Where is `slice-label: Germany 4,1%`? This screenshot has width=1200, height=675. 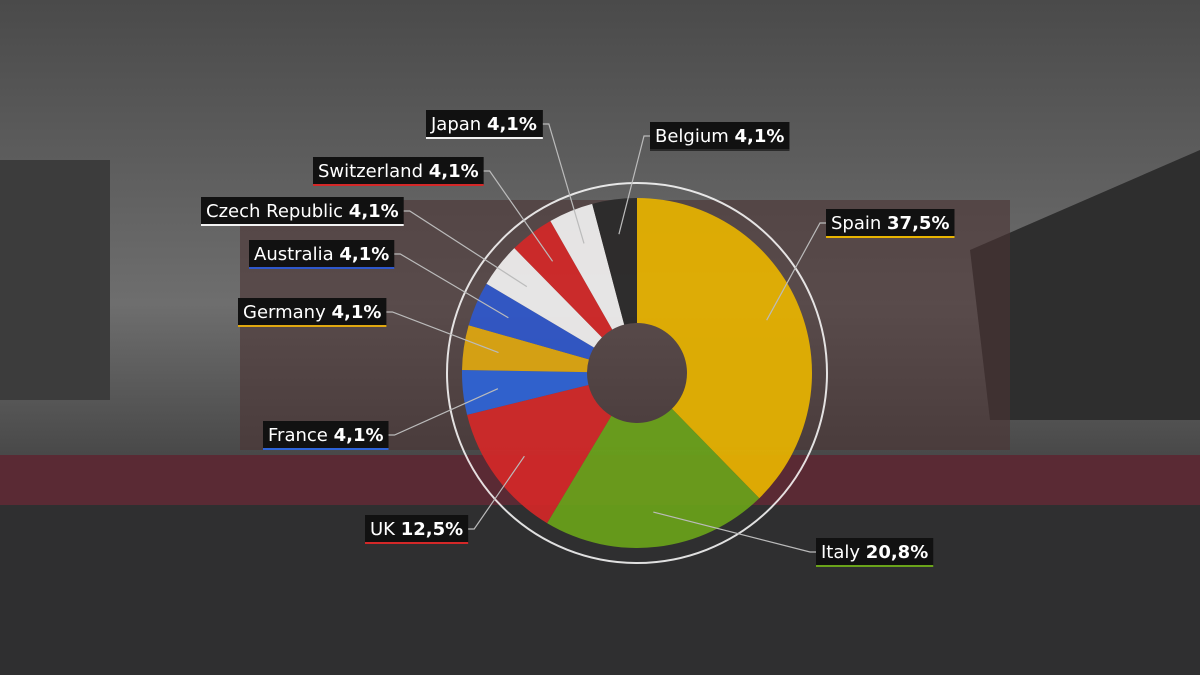
slice-label: Germany 4,1% is located at coordinates (312, 312).